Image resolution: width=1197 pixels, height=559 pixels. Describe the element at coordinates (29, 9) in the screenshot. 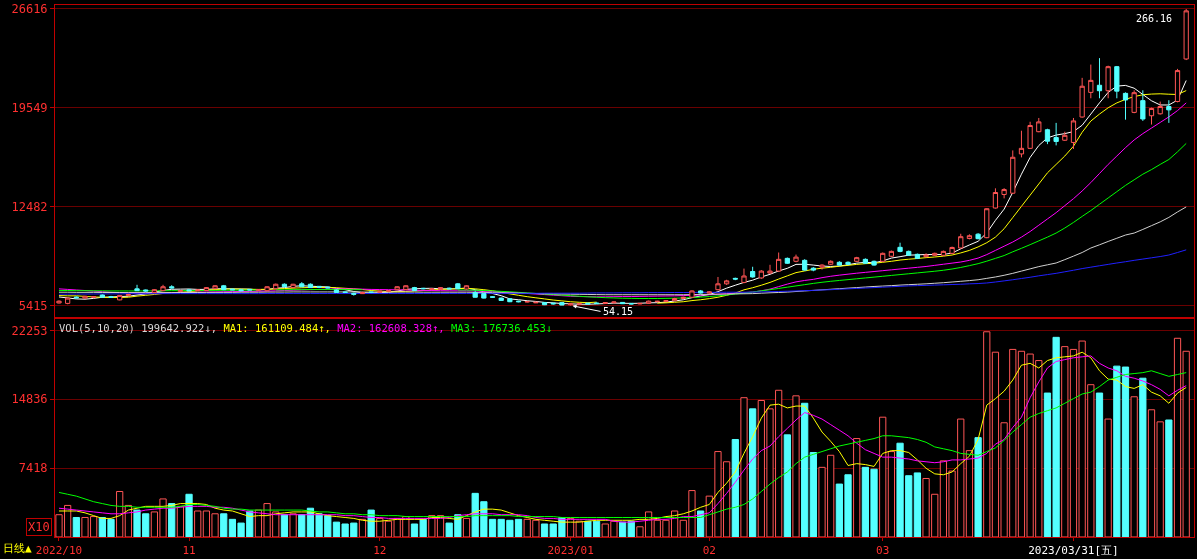

I see `y-tick-label: 26616` at that location.